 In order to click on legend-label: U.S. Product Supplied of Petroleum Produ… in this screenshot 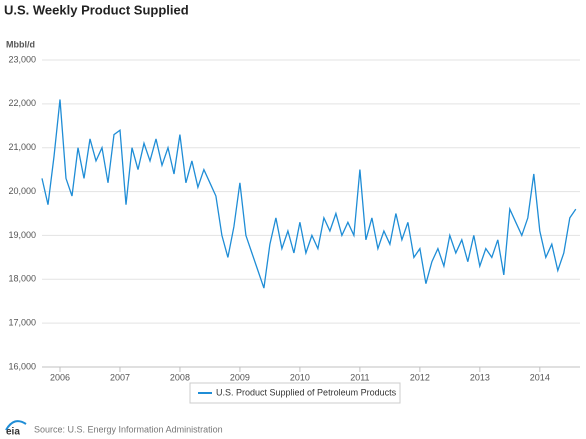, I will do `click(306, 392)`.